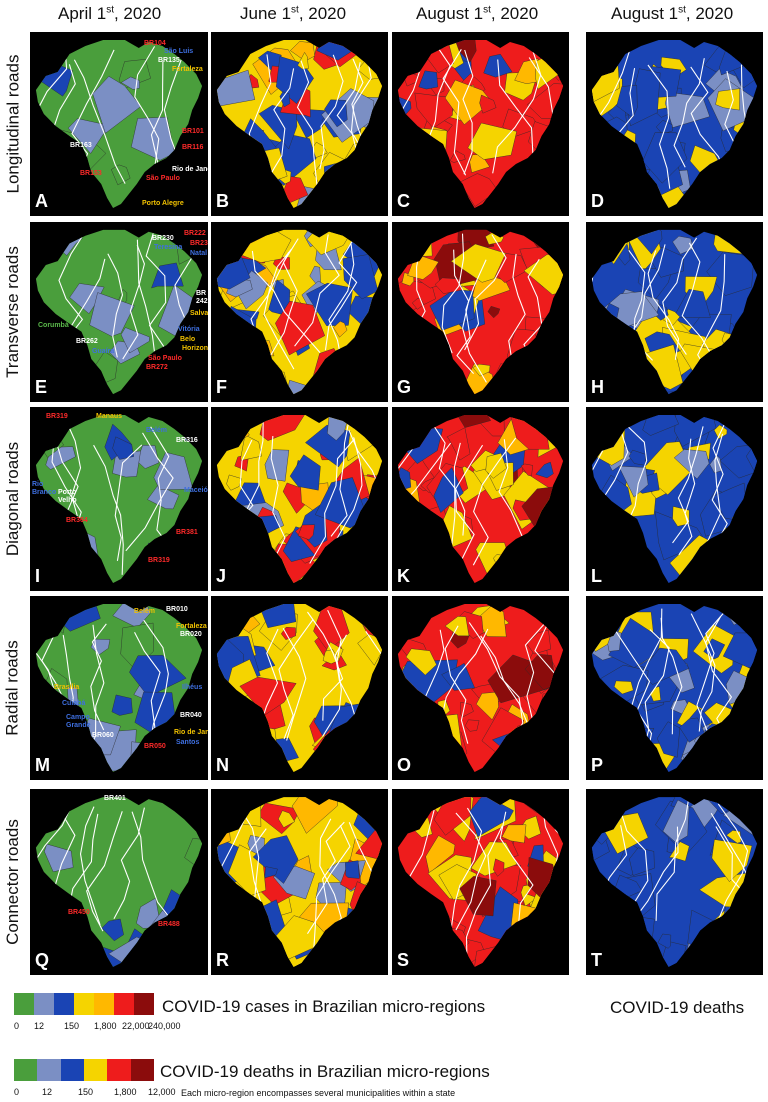  Describe the element at coordinates (597, 765) in the screenshot. I see `panel-letter: P` at that location.